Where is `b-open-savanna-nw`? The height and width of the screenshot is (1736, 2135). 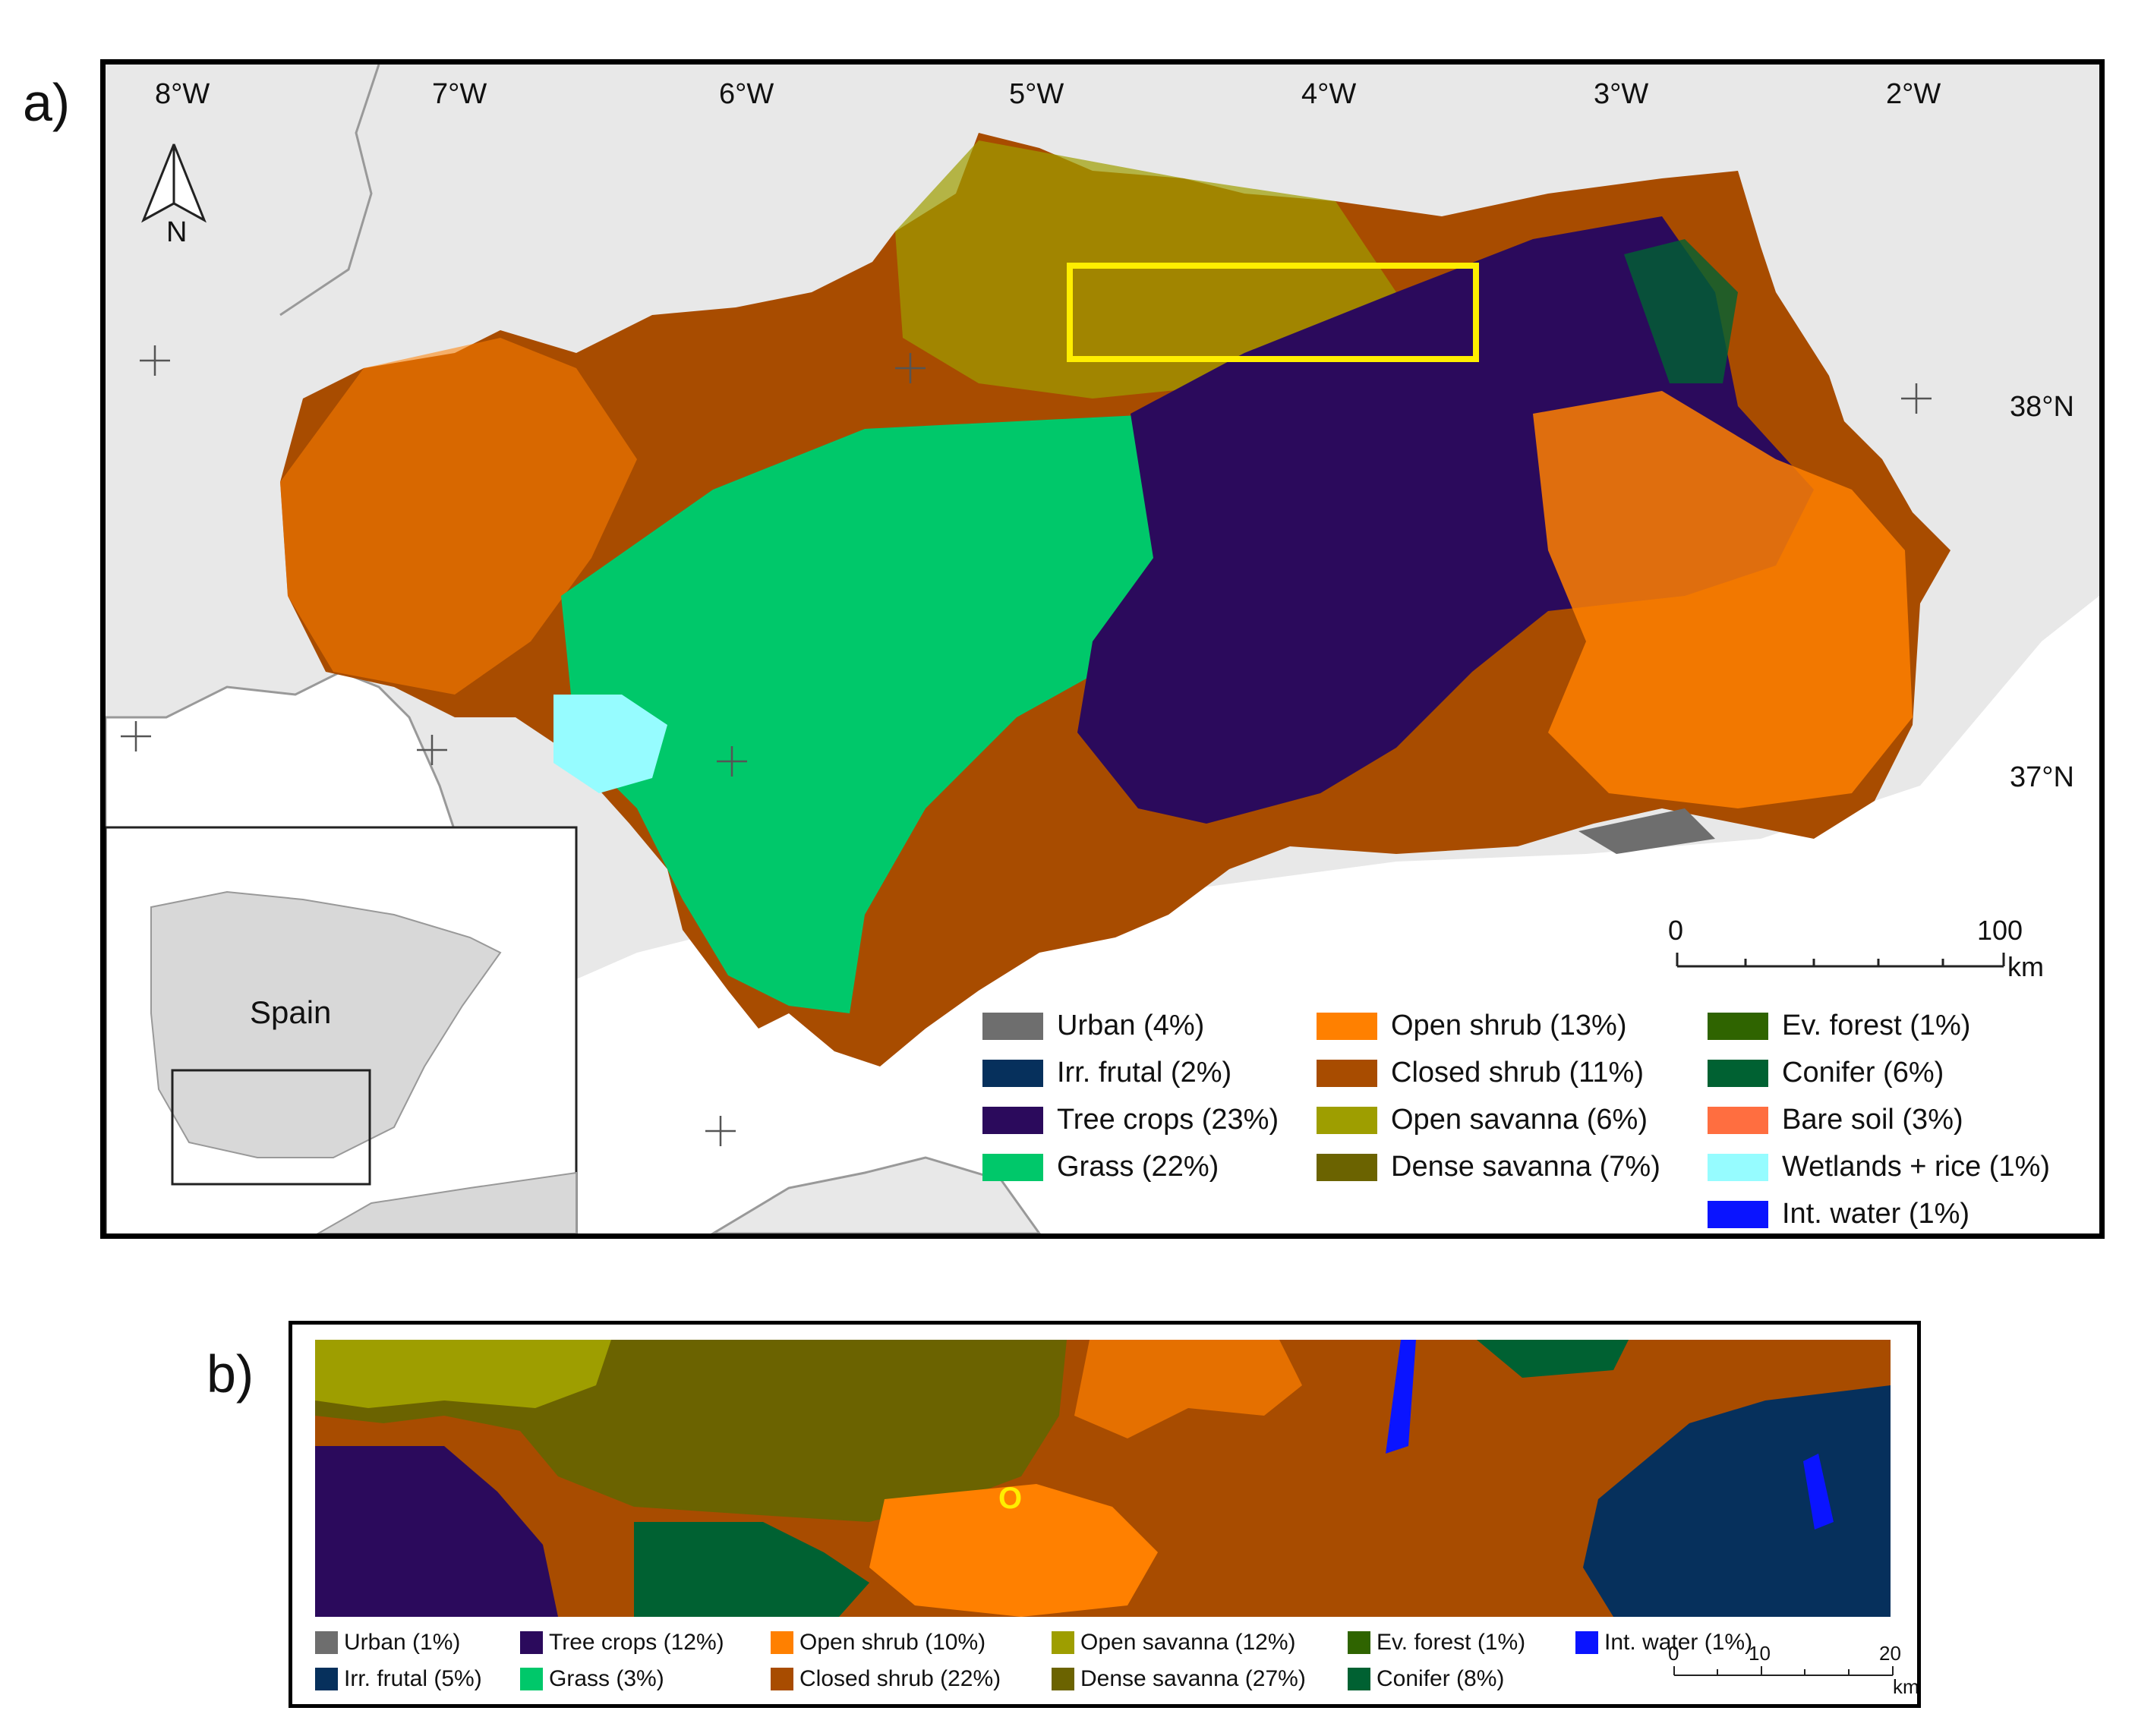
b-open-savanna-nw is located at coordinates (463, 1374).